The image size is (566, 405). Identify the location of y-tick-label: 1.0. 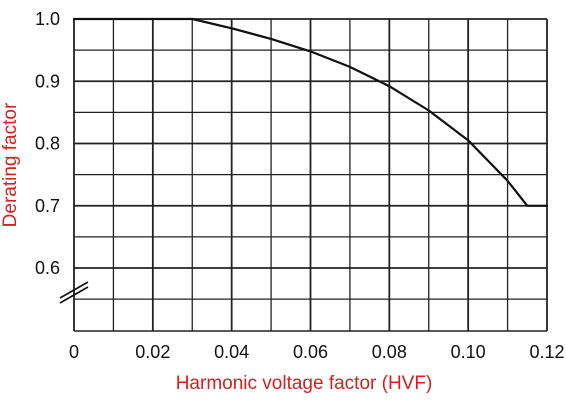
(47, 19).